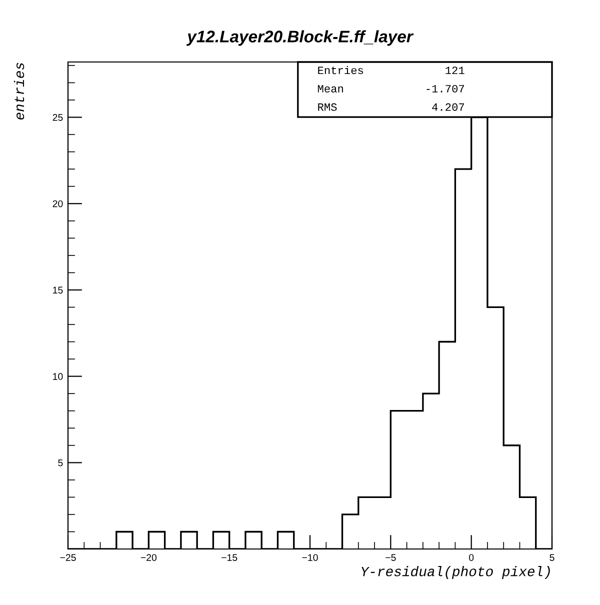 The width and height of the screenshot is (600, 605). Describe the element at coordinates (448, 107) in the screenshot. I see `annotation: 4.207` at that location.